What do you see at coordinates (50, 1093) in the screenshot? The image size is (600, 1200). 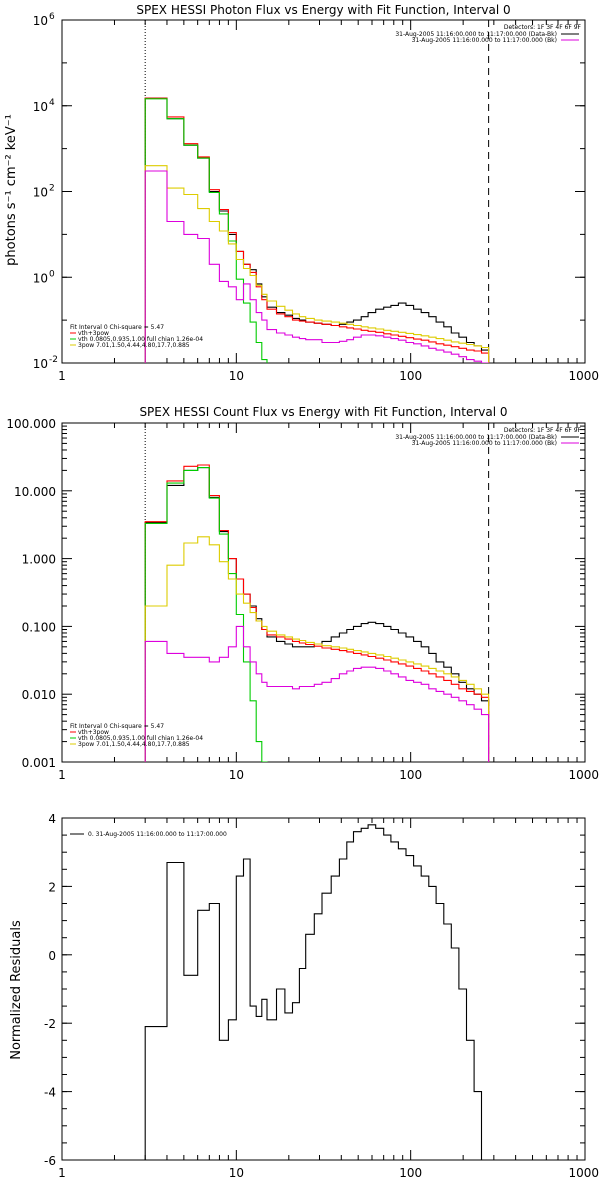 I see `y-tick-label: -4` at bounding box center [50, 1093].